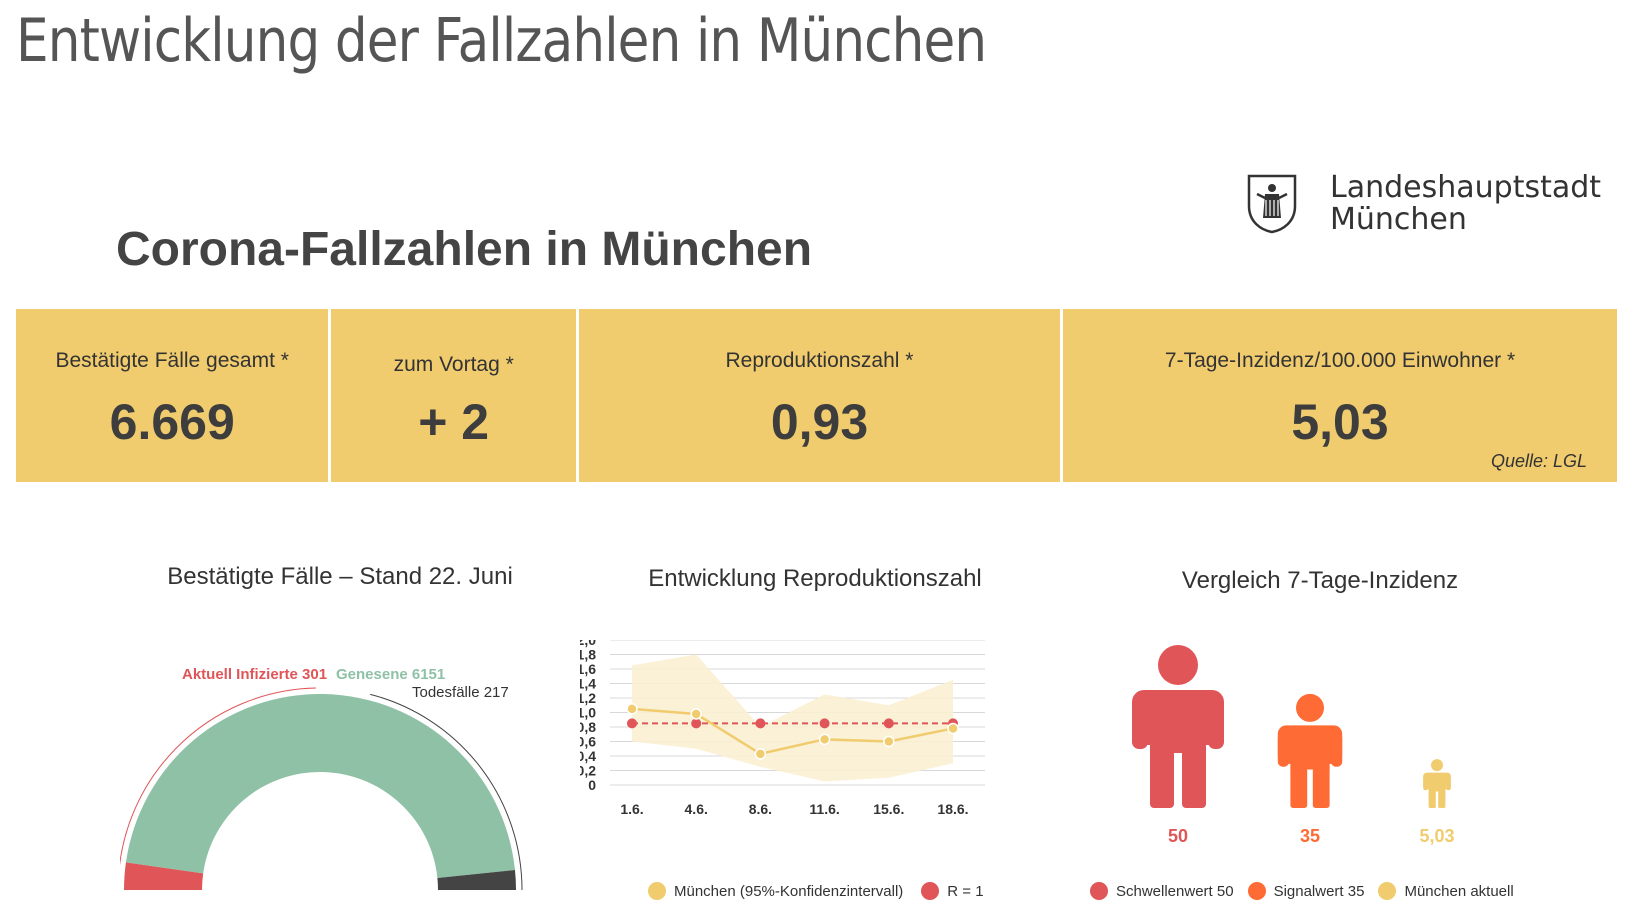 This screenshot has width=1632, height=914. I want to click on kpi-total-cases: Bestätigte Fälle gesamt * 6.669, so click(172, 395).